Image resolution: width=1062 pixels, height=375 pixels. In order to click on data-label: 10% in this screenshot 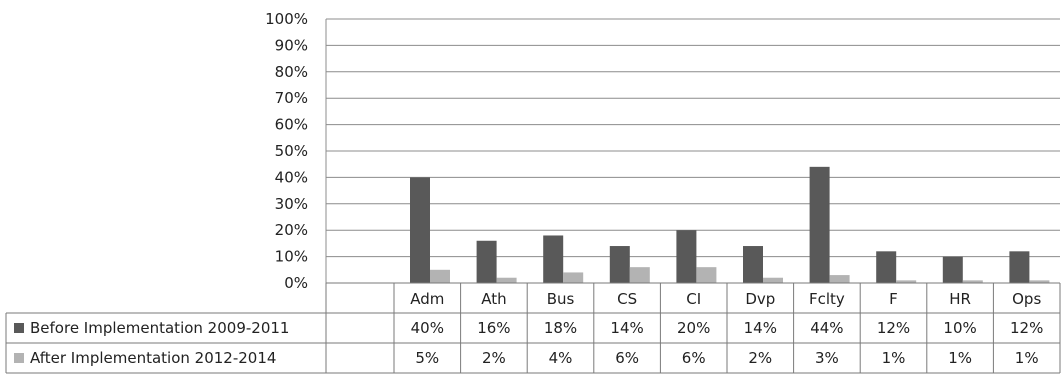, I will do `click(959, 328)`.